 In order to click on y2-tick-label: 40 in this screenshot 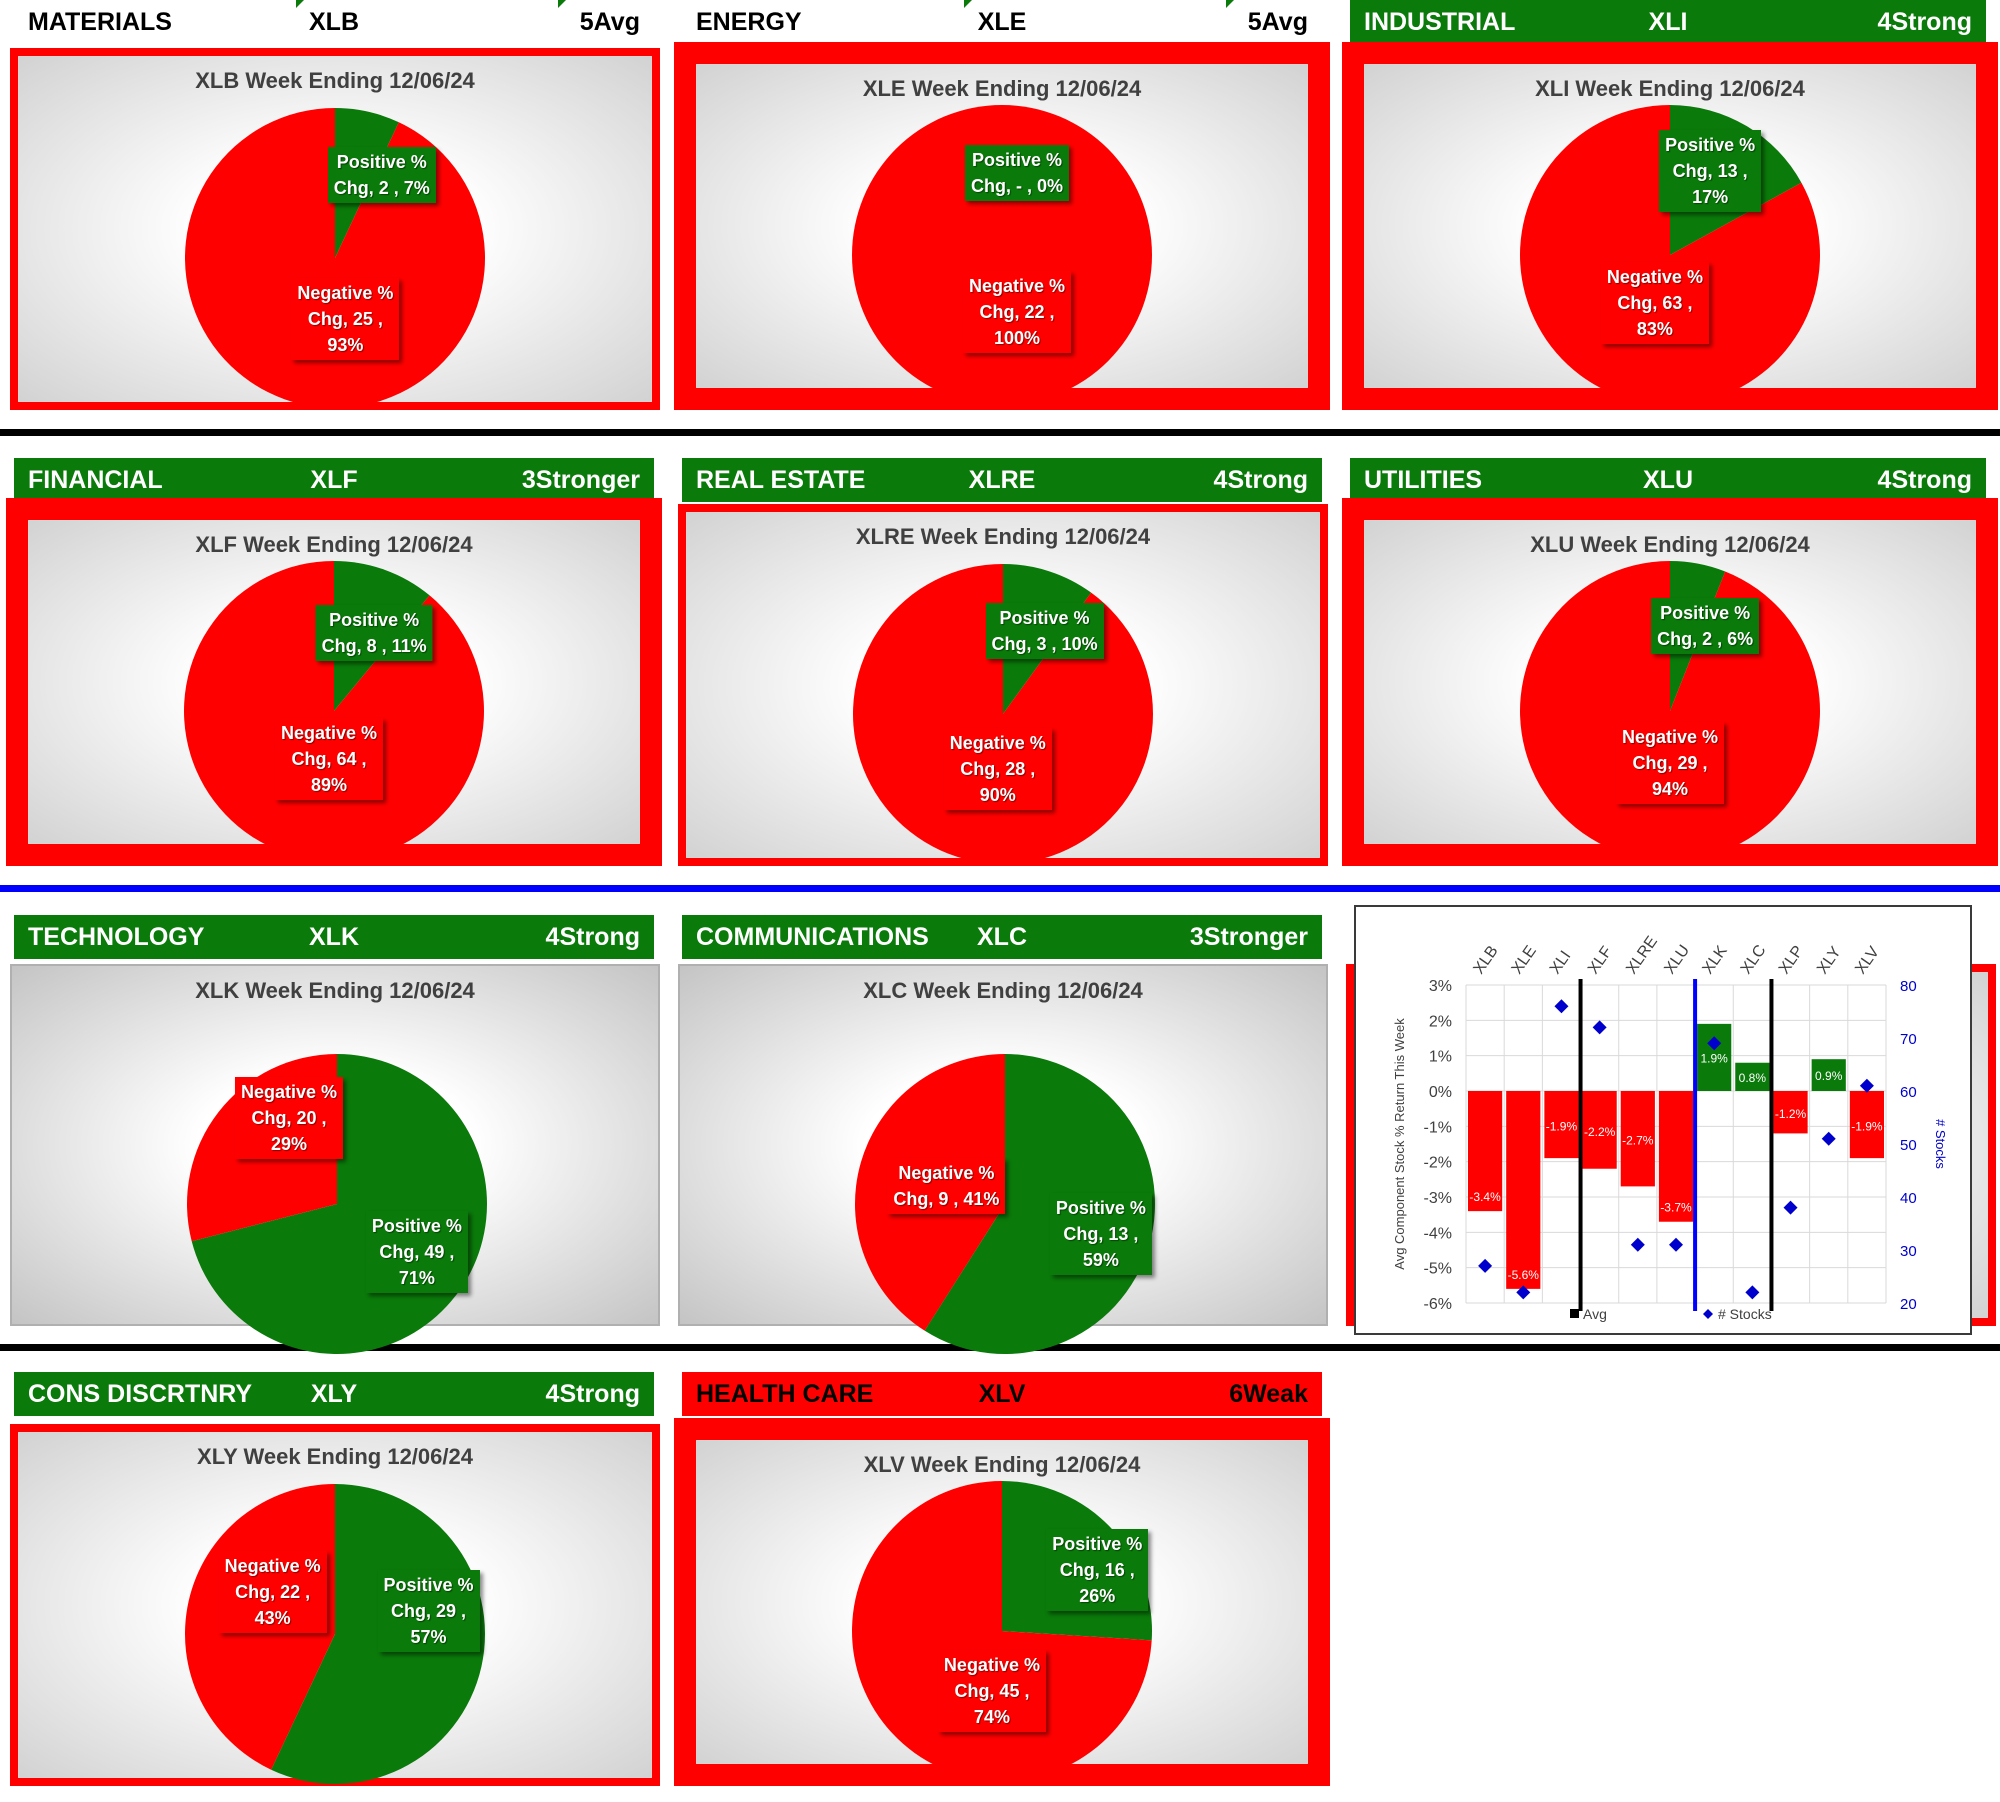, I will do `click(1908, 1198)`.